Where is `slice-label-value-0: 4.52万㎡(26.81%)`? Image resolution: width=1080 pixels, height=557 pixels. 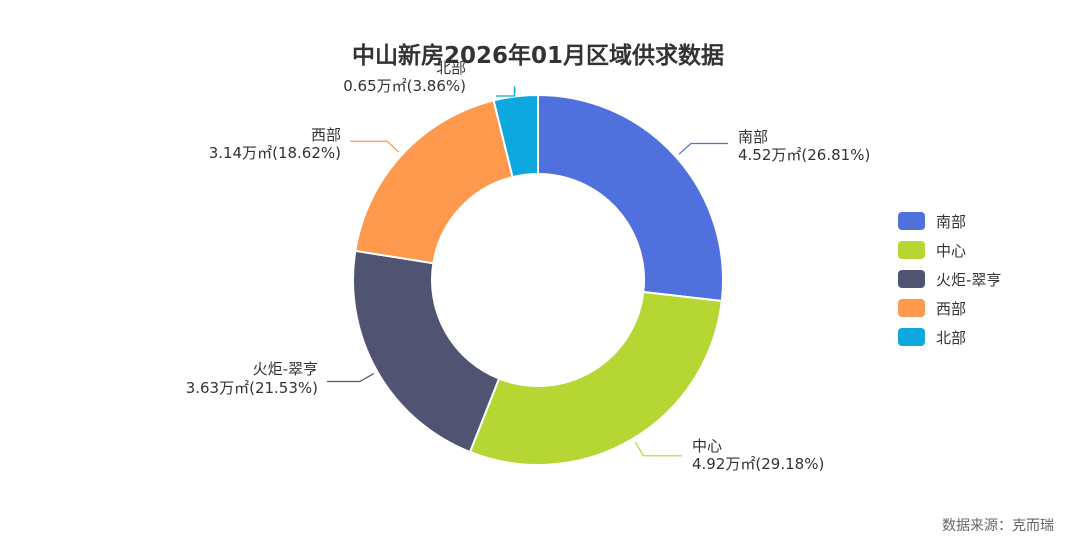
slice-label-value-0: 4.52万㎡(26.81%) is located at coordinates (804, 155).